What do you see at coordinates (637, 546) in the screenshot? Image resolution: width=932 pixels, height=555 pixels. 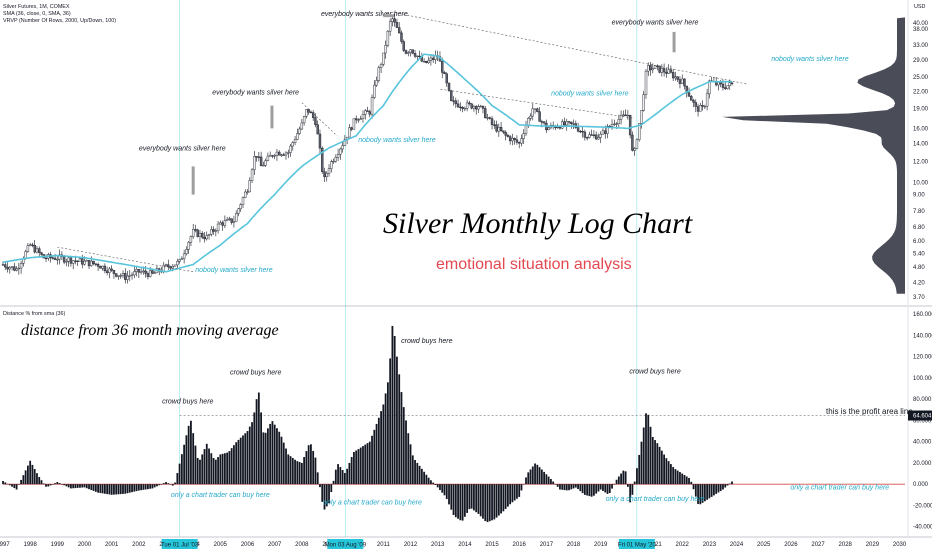 I see `x-highlight-label: Fri 01 May '20` at bounding box center [637, 546].